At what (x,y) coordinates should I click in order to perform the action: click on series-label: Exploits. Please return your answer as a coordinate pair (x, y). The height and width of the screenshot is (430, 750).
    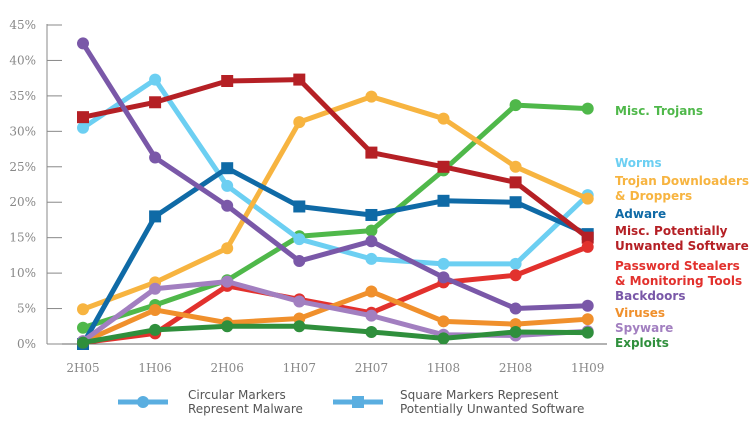
    Looking at the image, I should click on (642, 343).